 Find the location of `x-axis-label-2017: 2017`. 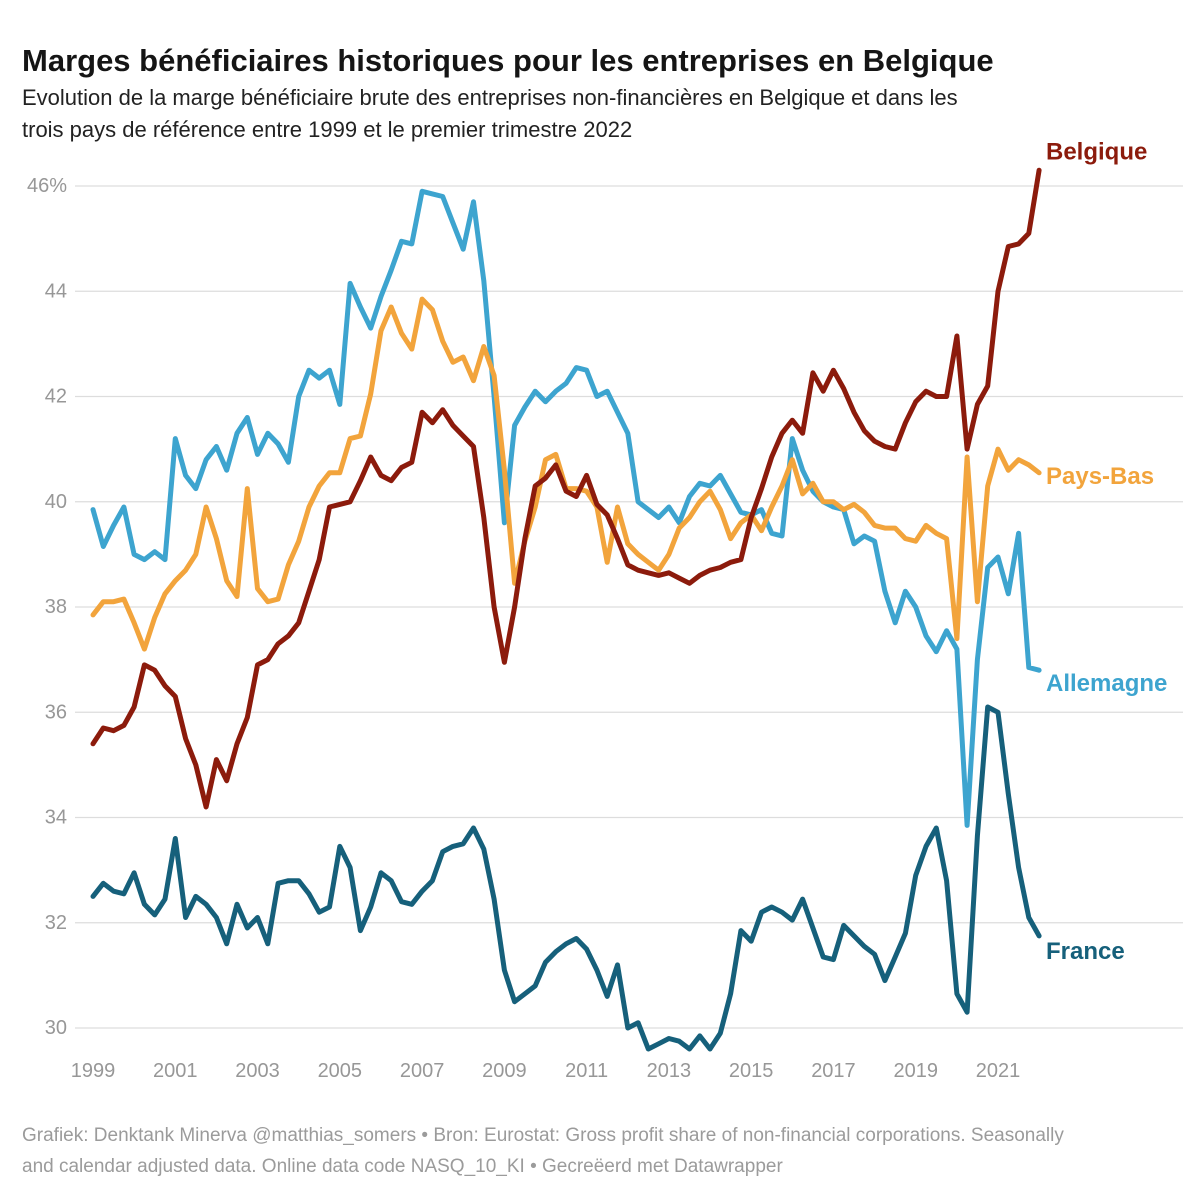

x-axis-label-2017: 2017 is located at coordinates (833, 1071).